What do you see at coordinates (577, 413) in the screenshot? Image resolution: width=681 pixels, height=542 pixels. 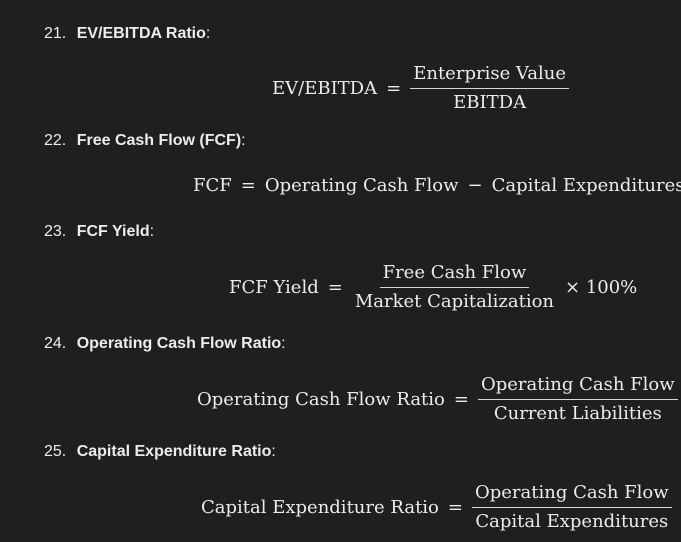 I see `fraction-denominator: Current Liabilities` at bounding box center [577, 413].